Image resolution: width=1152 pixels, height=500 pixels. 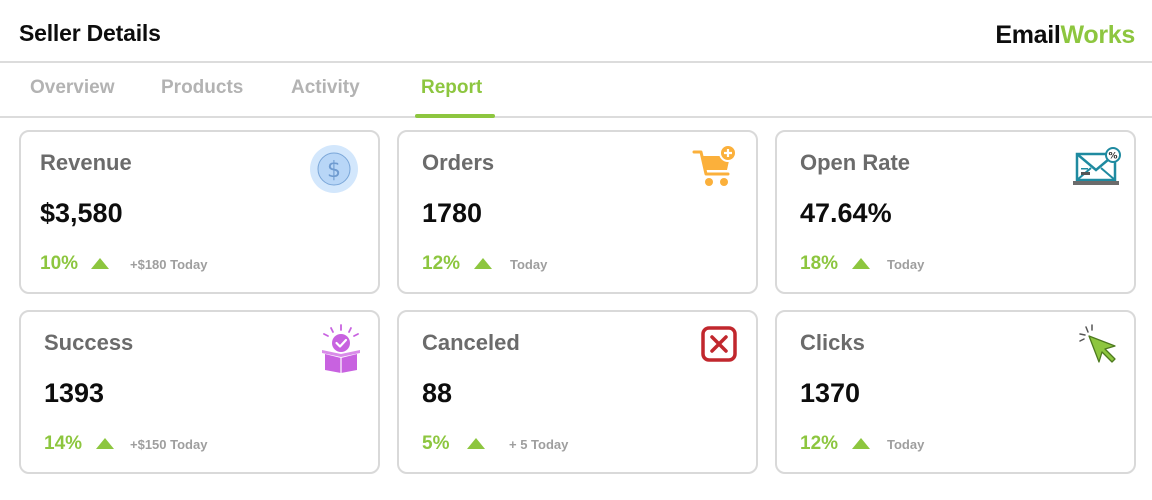 I want to click on page-title: Seller Details, so click(x=90, y=33).